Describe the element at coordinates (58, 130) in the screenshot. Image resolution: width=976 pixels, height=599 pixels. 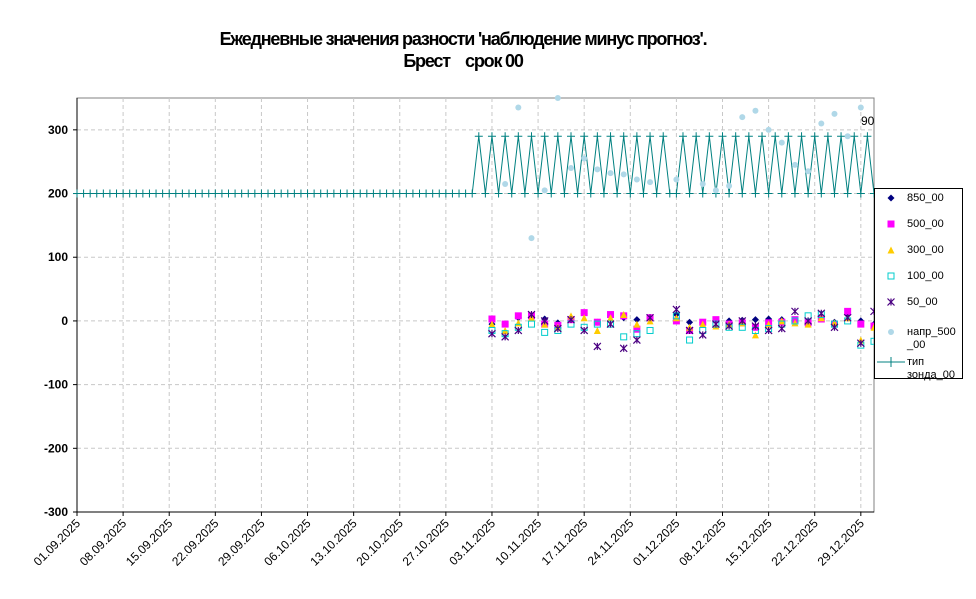
I see `y-tick-label: 300` at that location.